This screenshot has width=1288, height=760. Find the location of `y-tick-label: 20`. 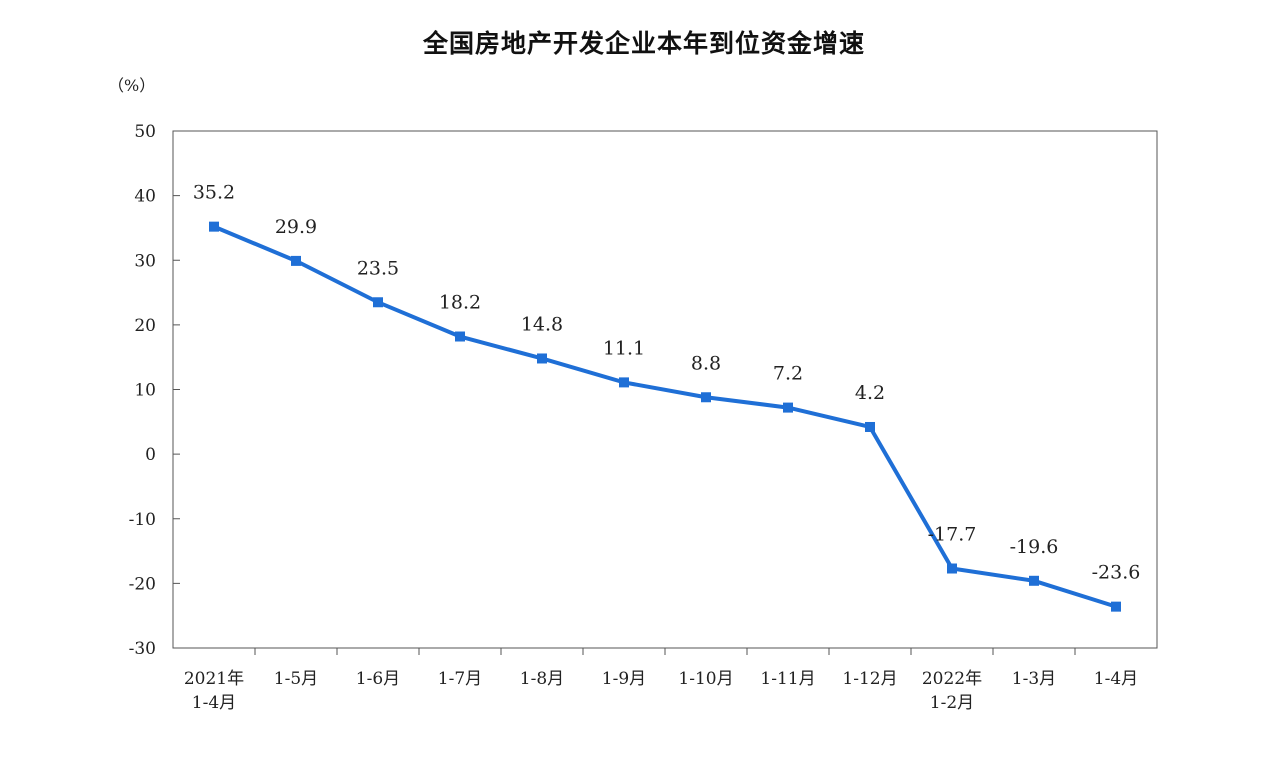

y-tick-label: 20 is located at coordinates (145, 326).